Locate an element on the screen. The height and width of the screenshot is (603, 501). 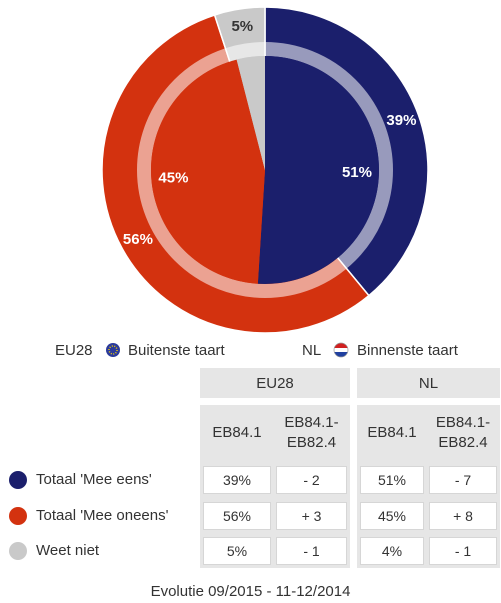
row-label: Totaal 'Mee eens' is located at coordinates (94, 479).